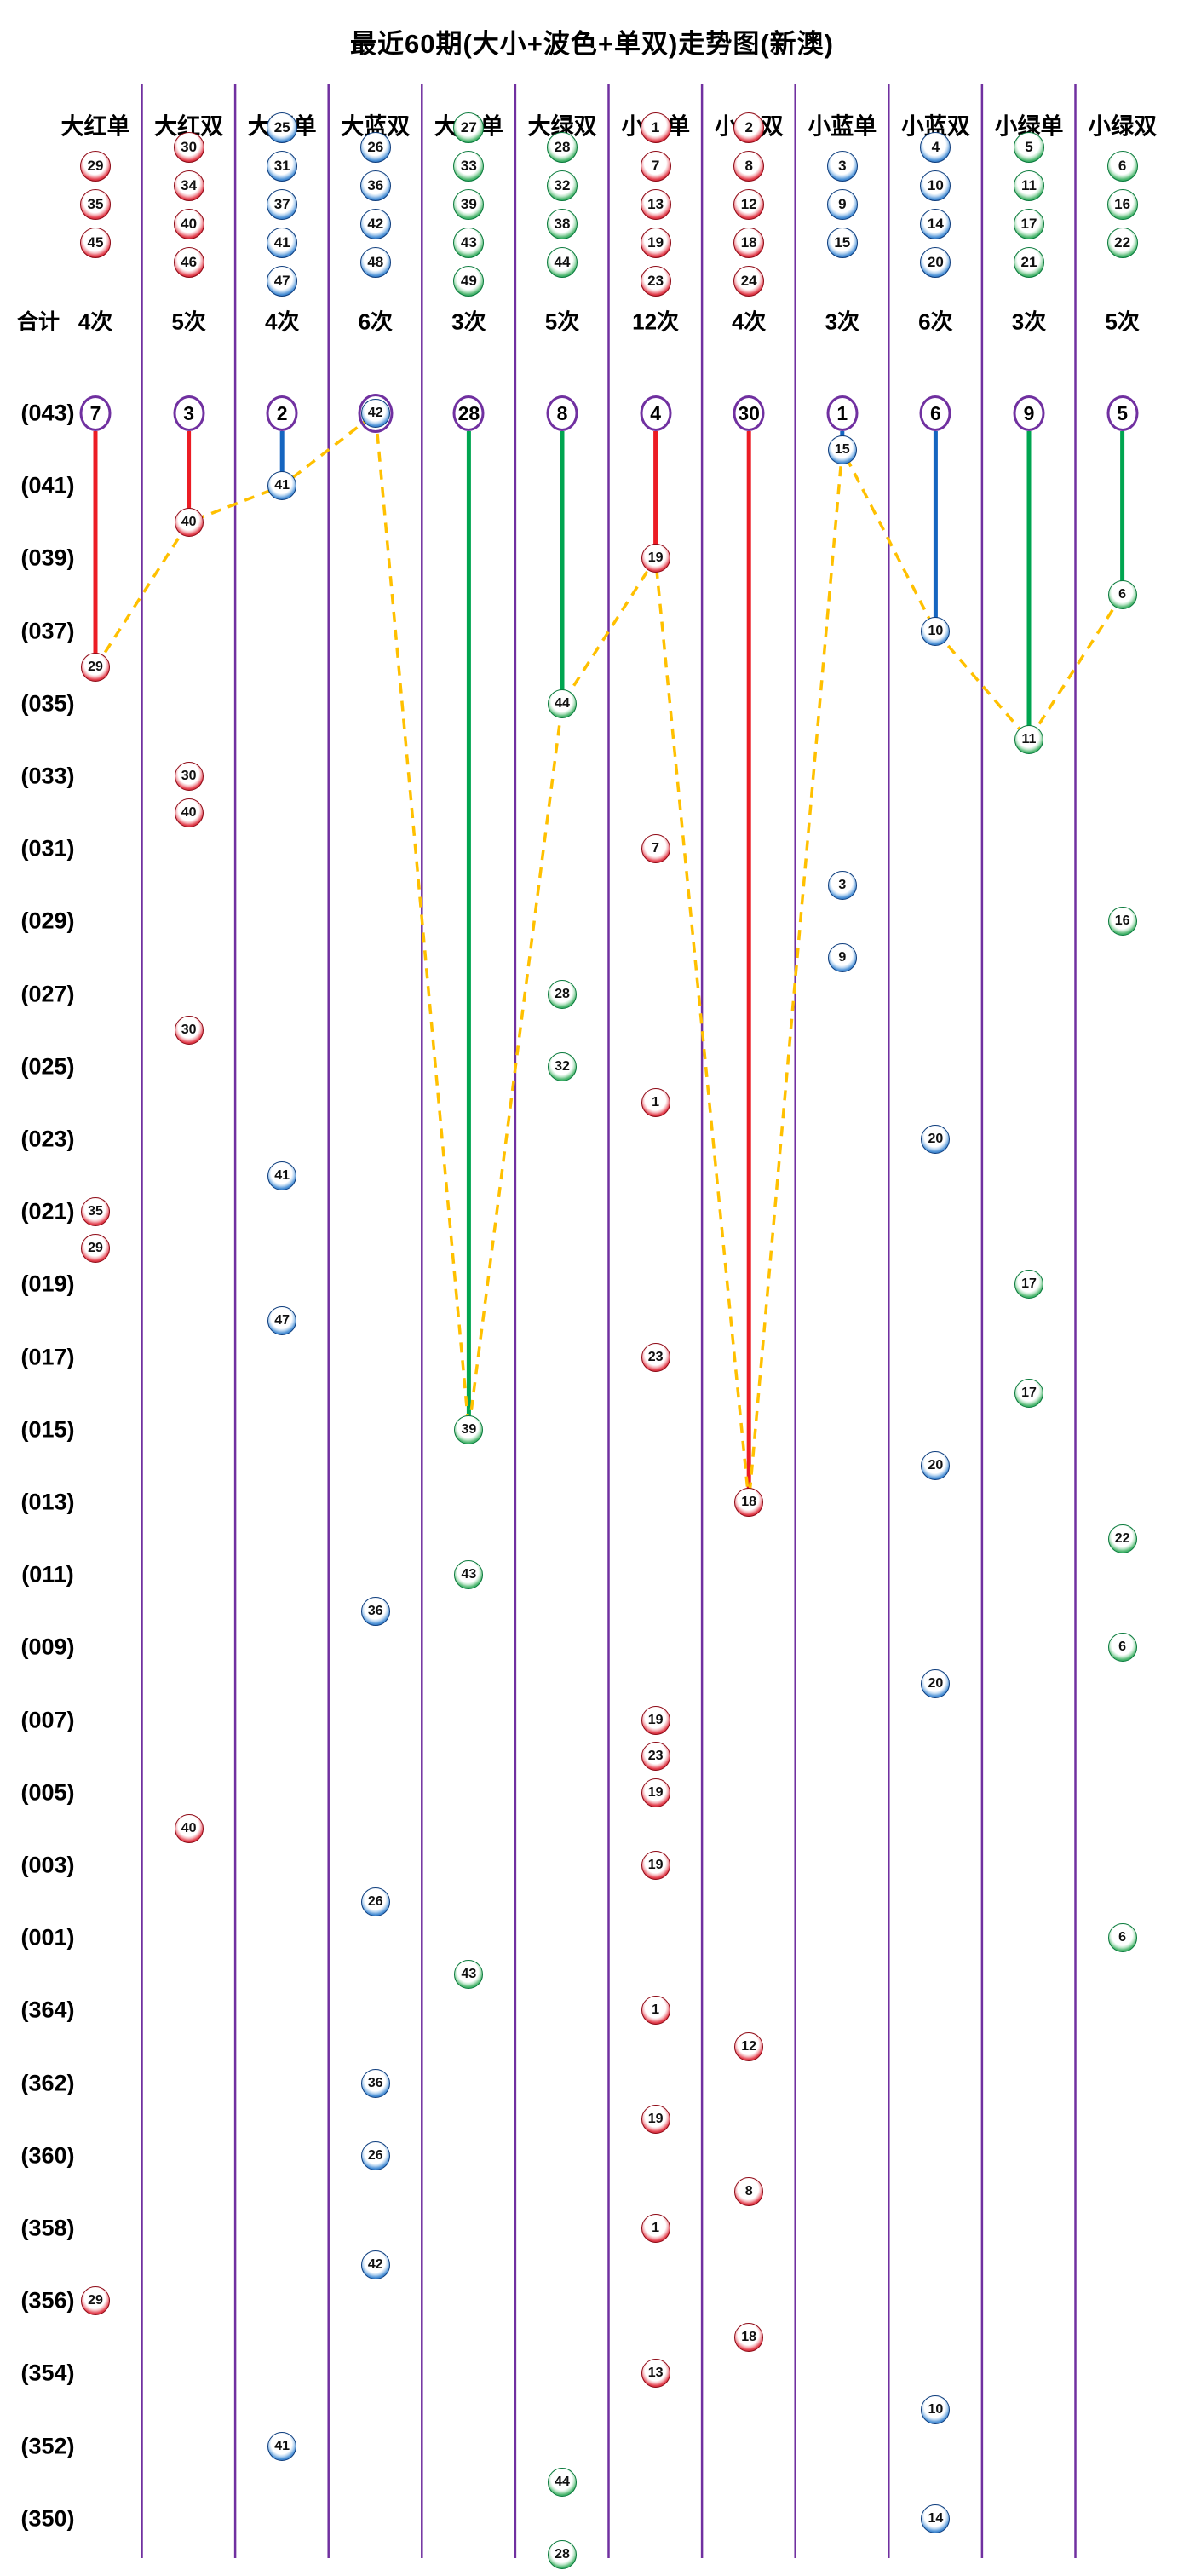  I want to click on row-label: (035), so click(47, 703).